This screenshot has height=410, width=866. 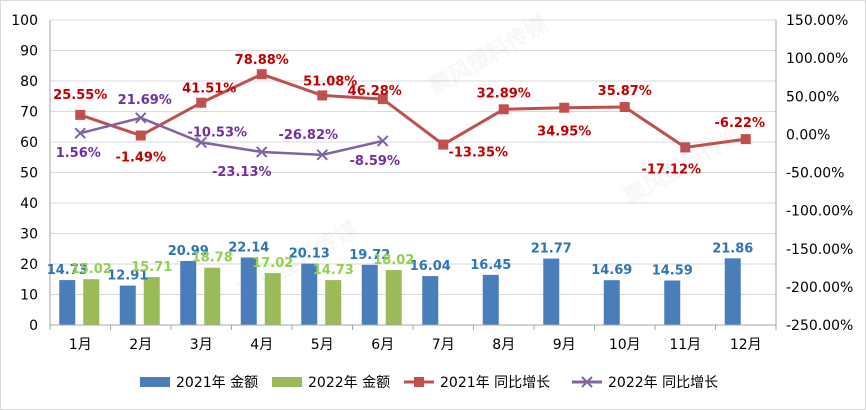 What do you see at coordinates (504, 93) in the screenshot?
I see `line-label: 32.89%` at bounding box center [504, 93].